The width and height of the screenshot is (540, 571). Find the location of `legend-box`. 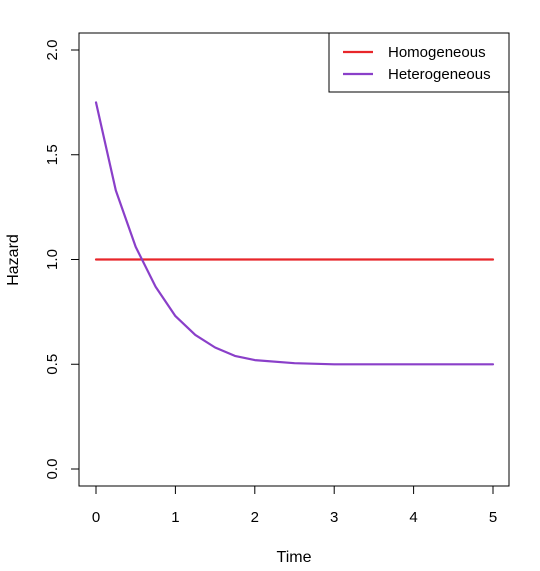

legend-box is located at coordinates (419, 62).